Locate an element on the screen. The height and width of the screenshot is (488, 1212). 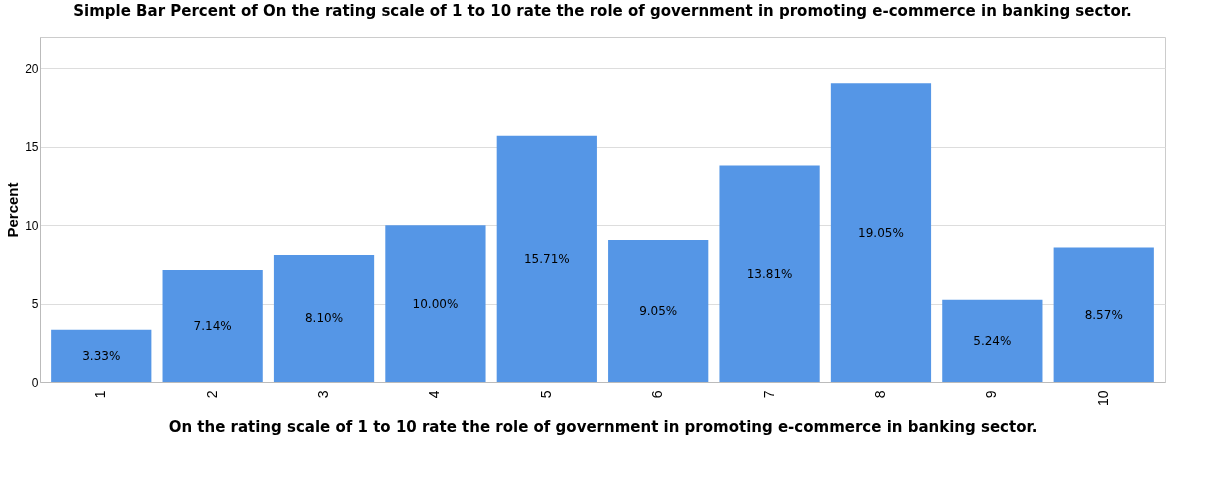
data-label: 10.00% is located at coordinates (435, 303).